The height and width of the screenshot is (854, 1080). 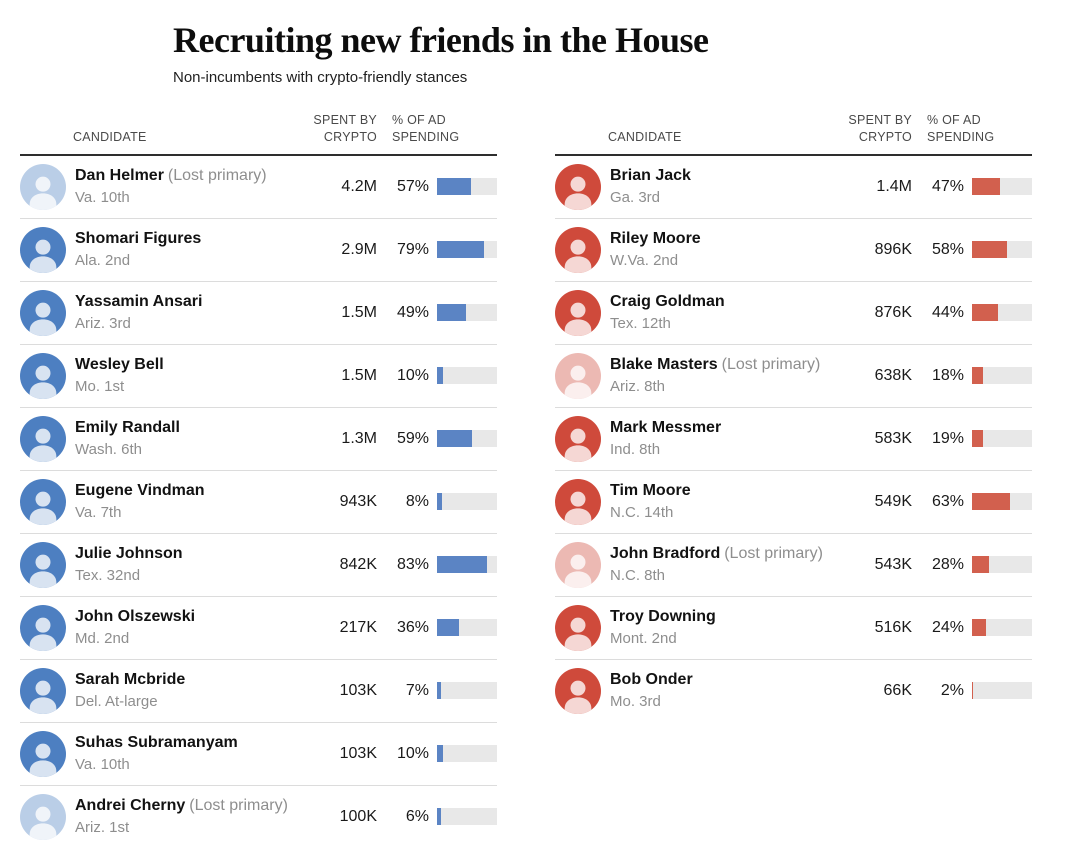 What do you see at coordinates (103, 323) in the screenshot?
I see `candidate-district: Ariz. 3rd` at bounding box center [103, 323].